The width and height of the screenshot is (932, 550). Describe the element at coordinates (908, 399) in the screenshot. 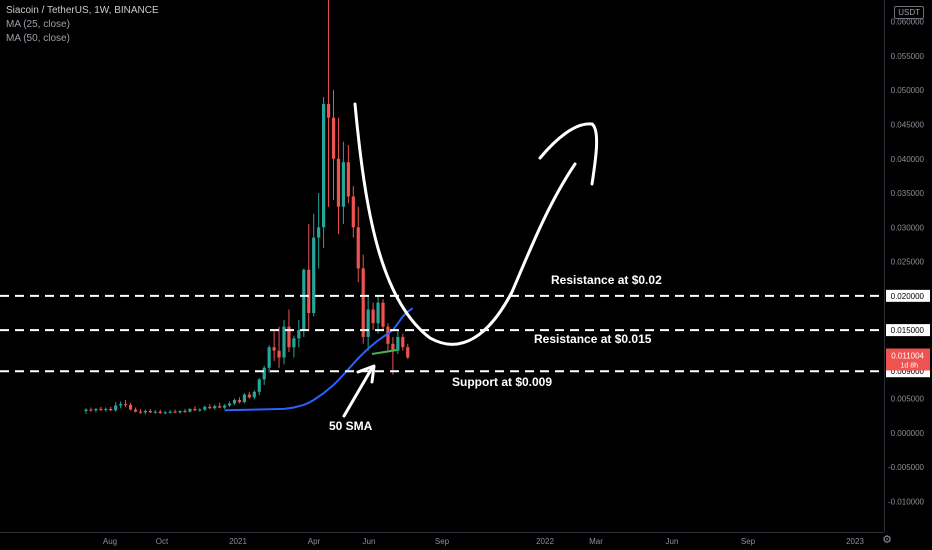

I see `y-tick-label: 0.005000` at that location.